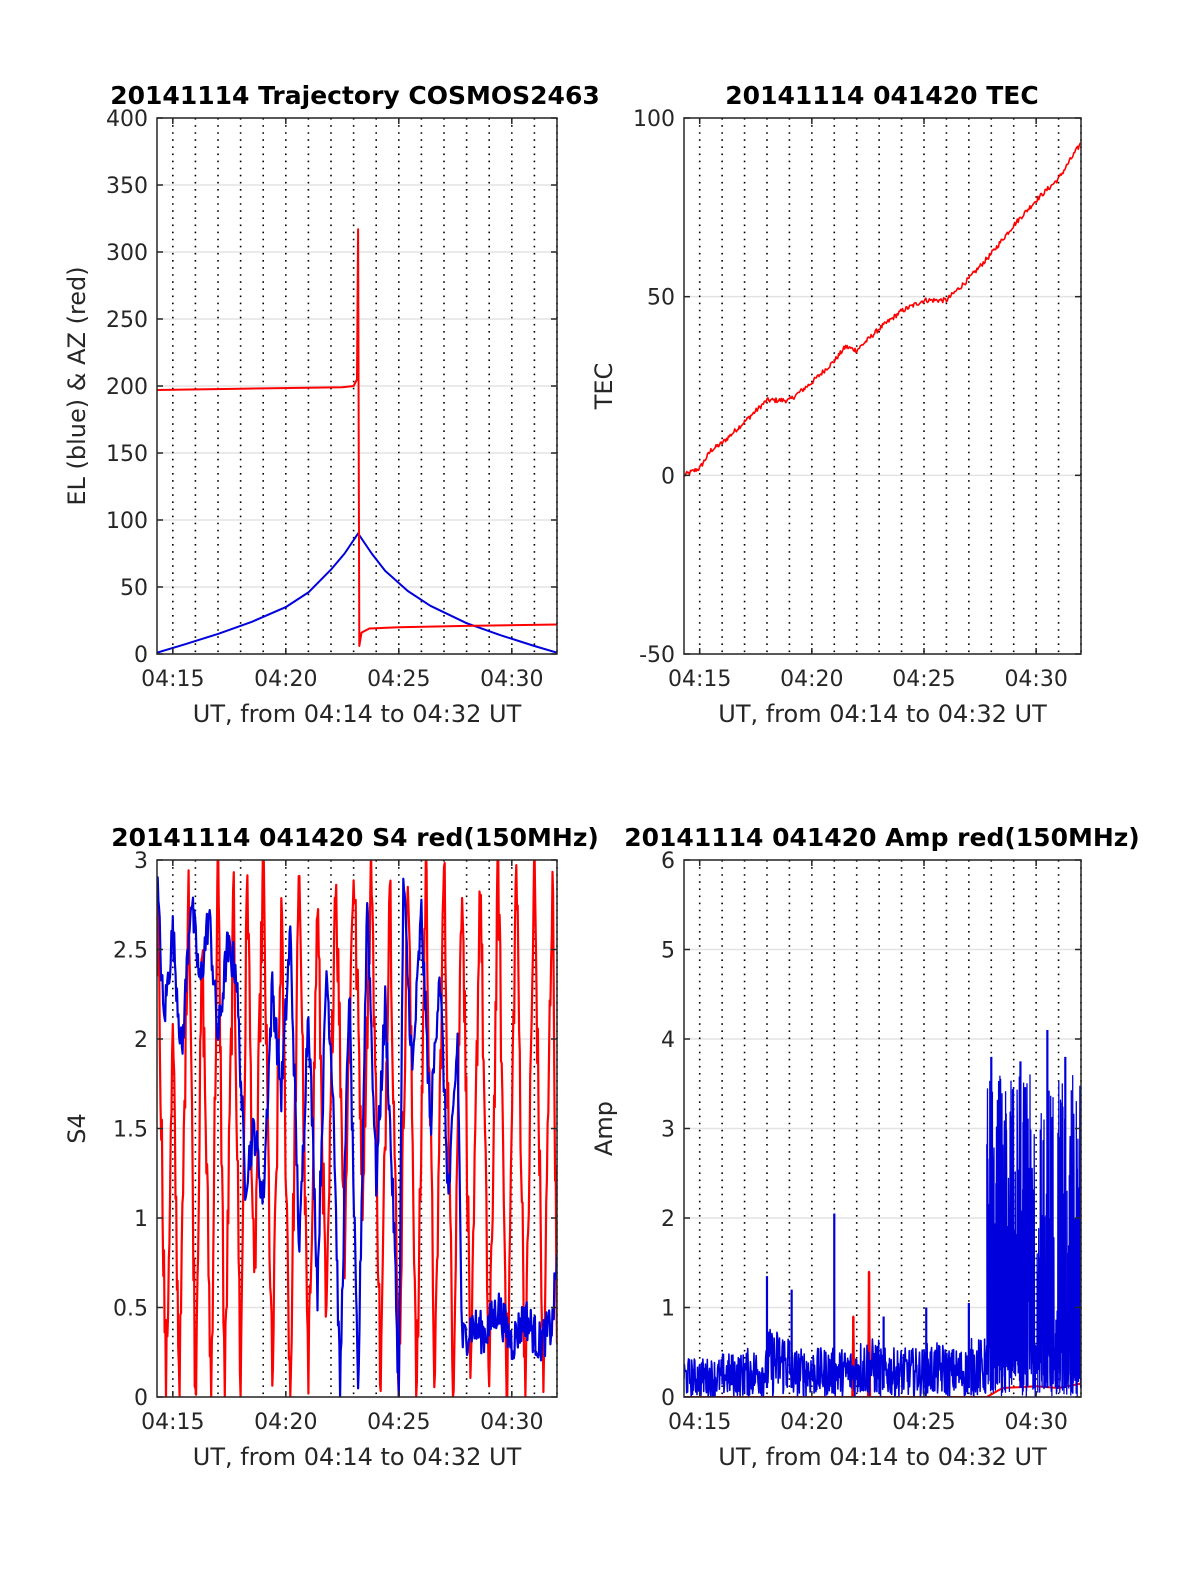 This screenshot has width=1200, height=1575. I want to click on s4-ylabel: S4, so click(77, 1128).